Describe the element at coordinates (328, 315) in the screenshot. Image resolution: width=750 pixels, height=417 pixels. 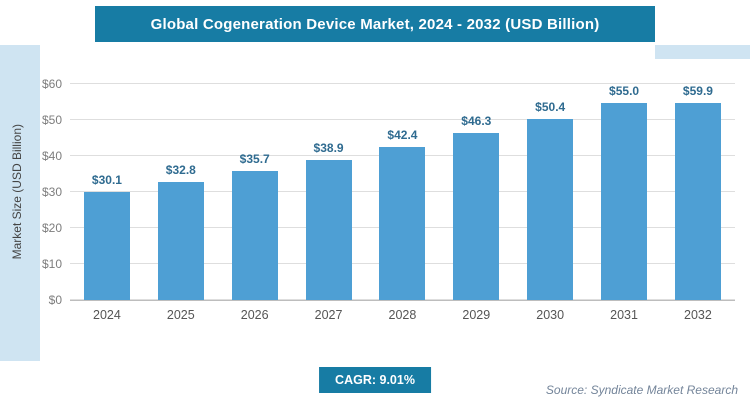
I see `x-axis-label: 2027` at that location.